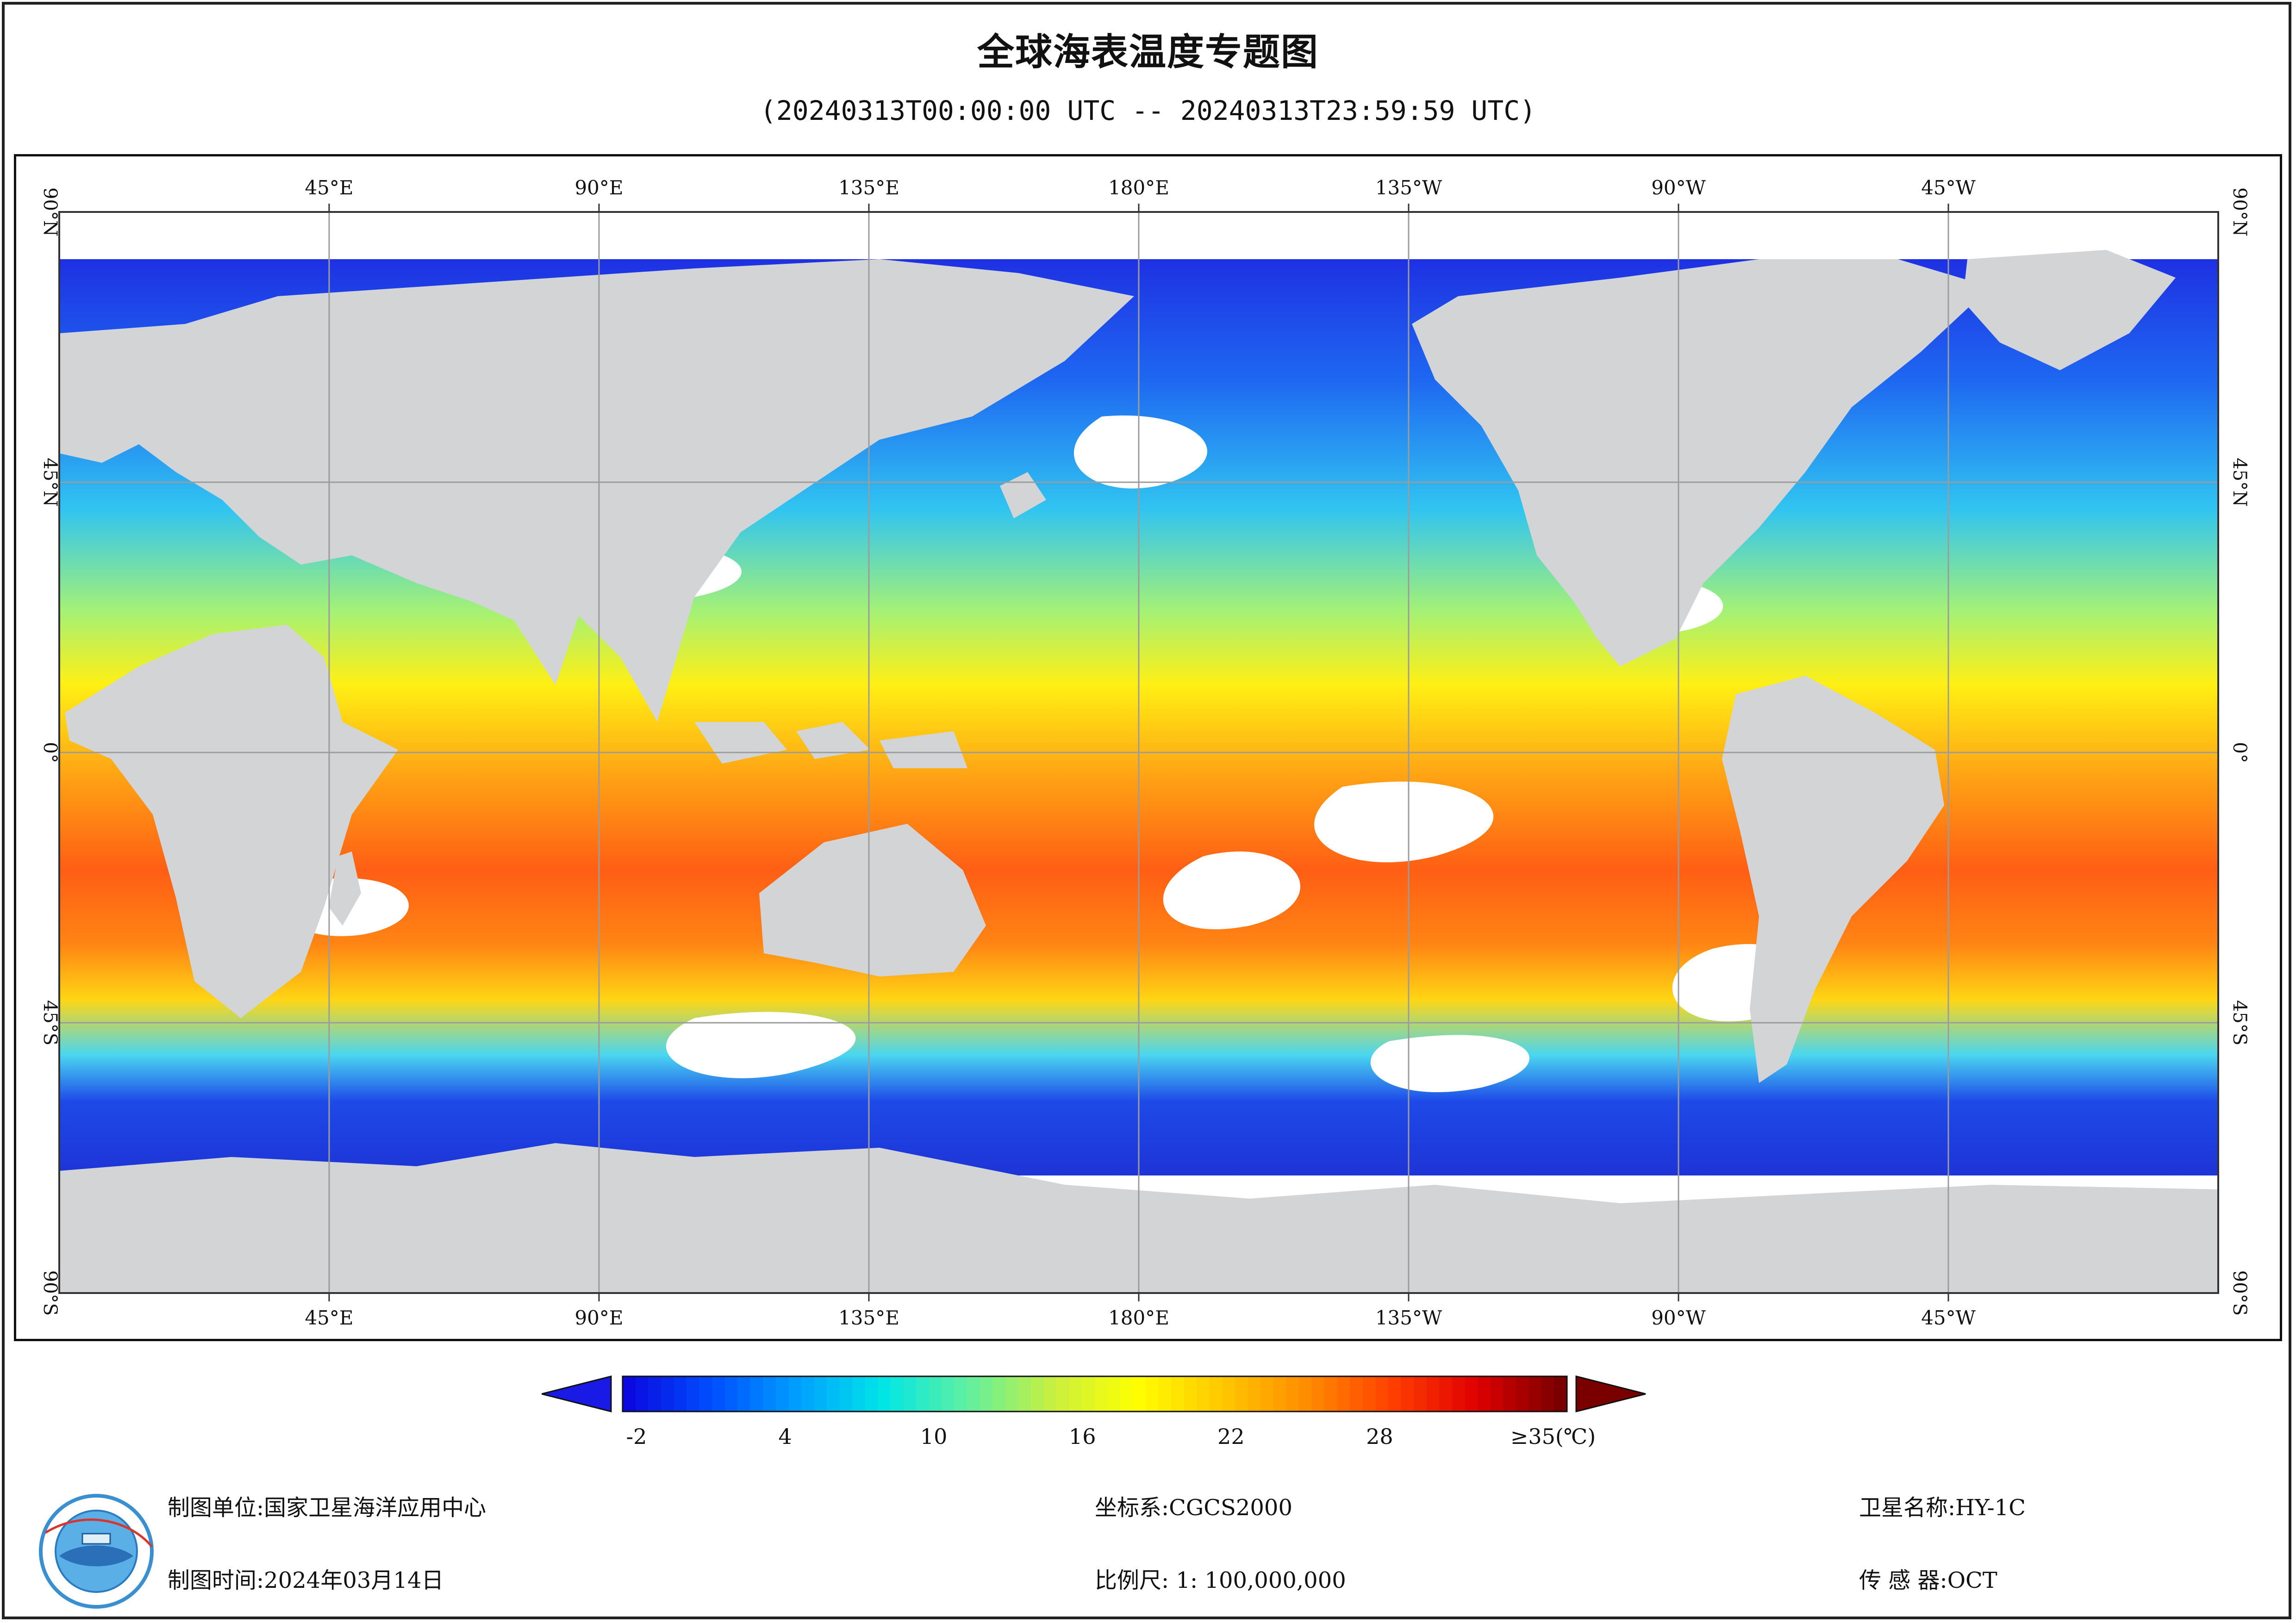 Image resolution: width=2296 pixels, height=1623 pixels. I want to click on top-lon-label: 90°W, so click(1678, 187).